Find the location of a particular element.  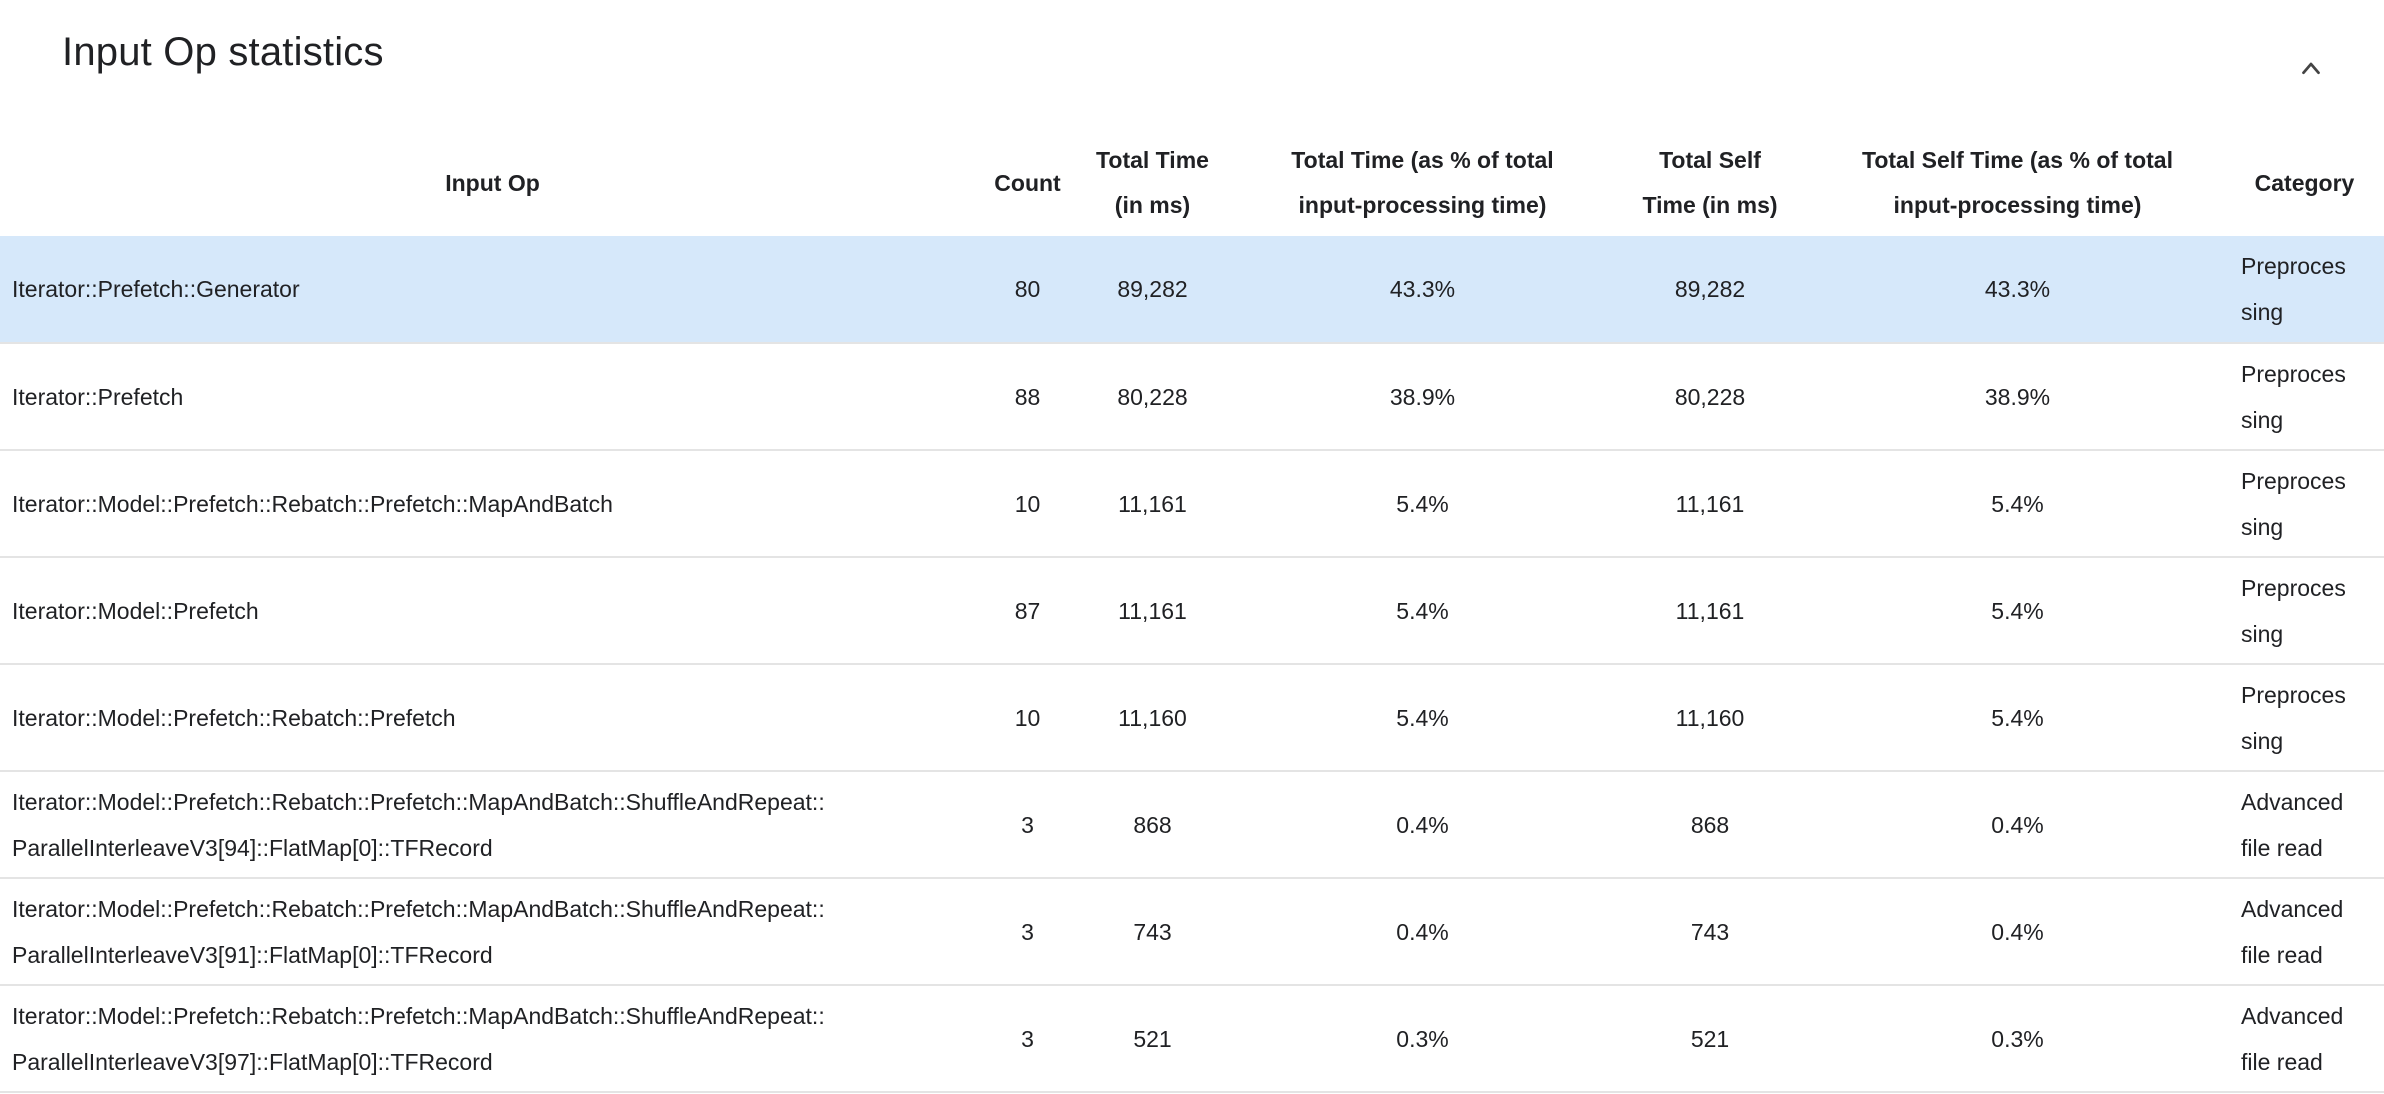

total-time-pct-cell: 38.9% is located at coordinates (1422, 396).